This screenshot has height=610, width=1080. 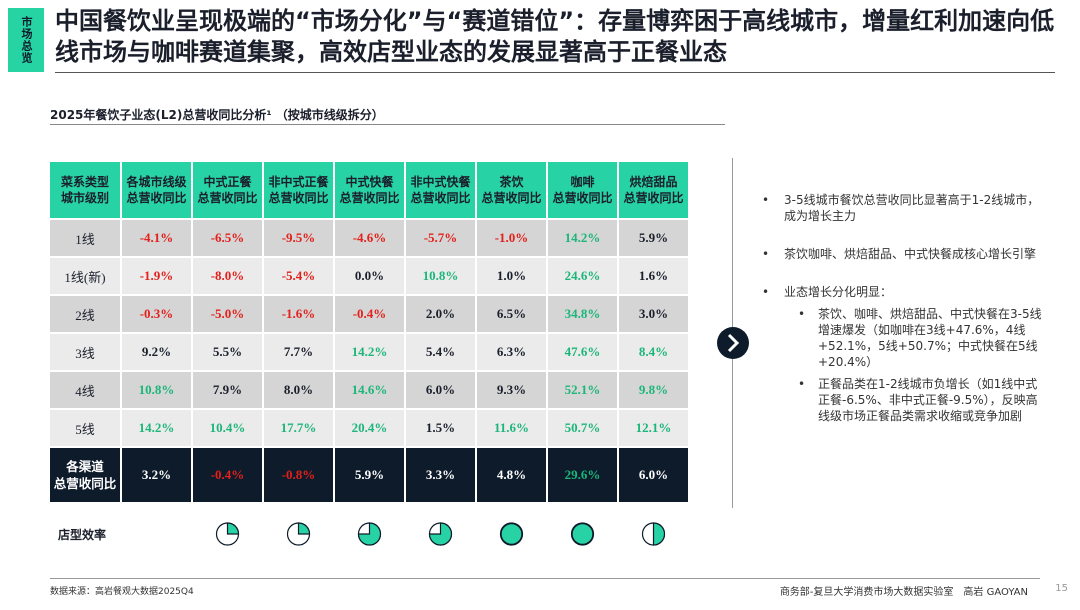 What do you see at coordinates (387, 124) in the screenshot?
I see `subtitle-rule` at bounding box center [387, 124].